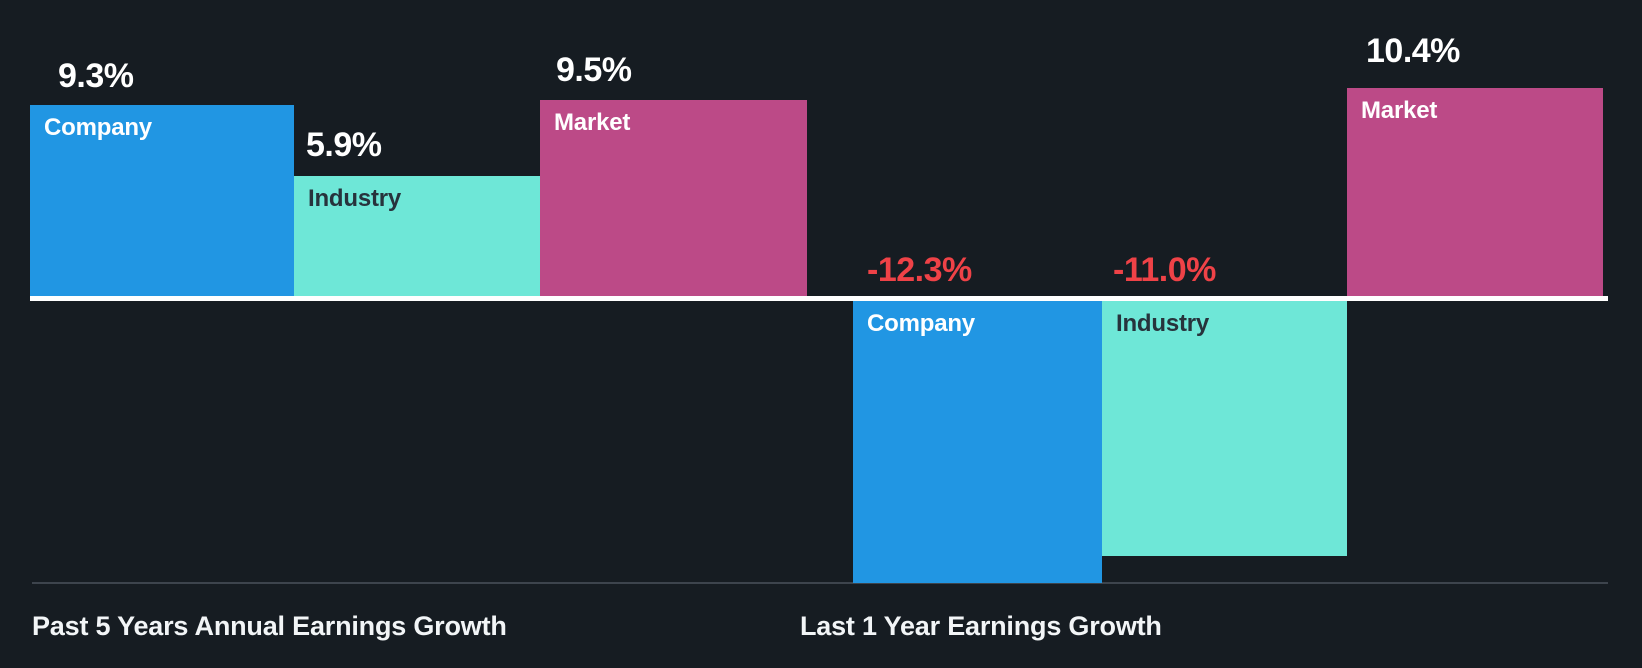  Describe the element at coordinates (594, 70) in the screenshot. I see `value-label-market: 9.5%` at that location.